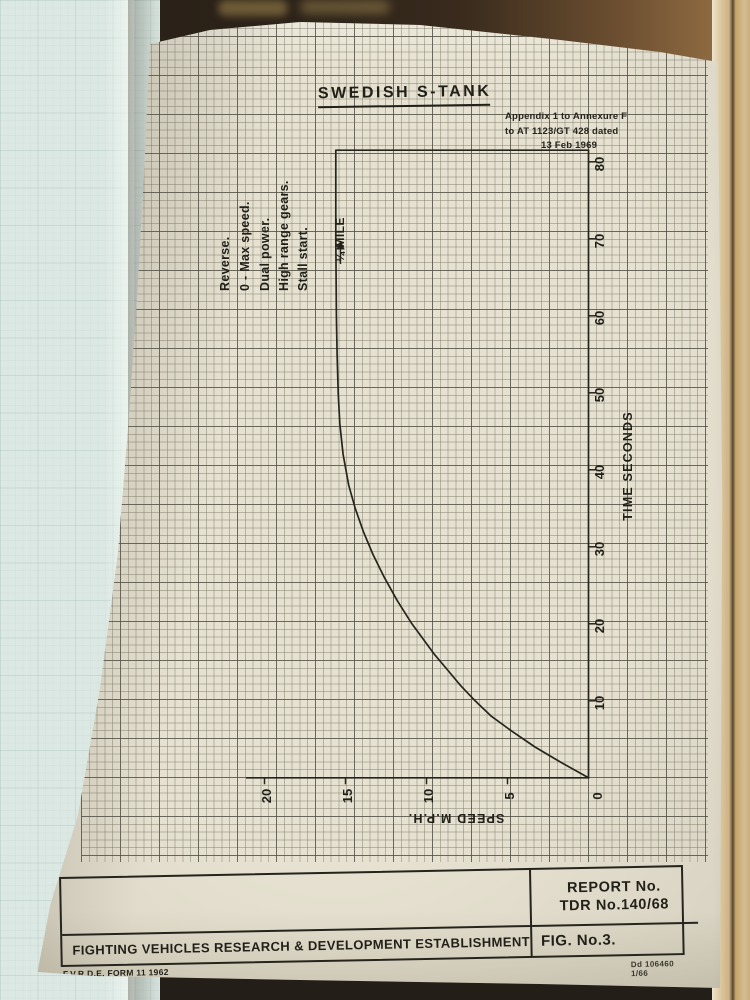 The height and width of the screenshot is (1000, 750). Describe the element at coordinates (628, 466) in the screenshot. I see `time-axis-label: TIME SECONDS` at that location.